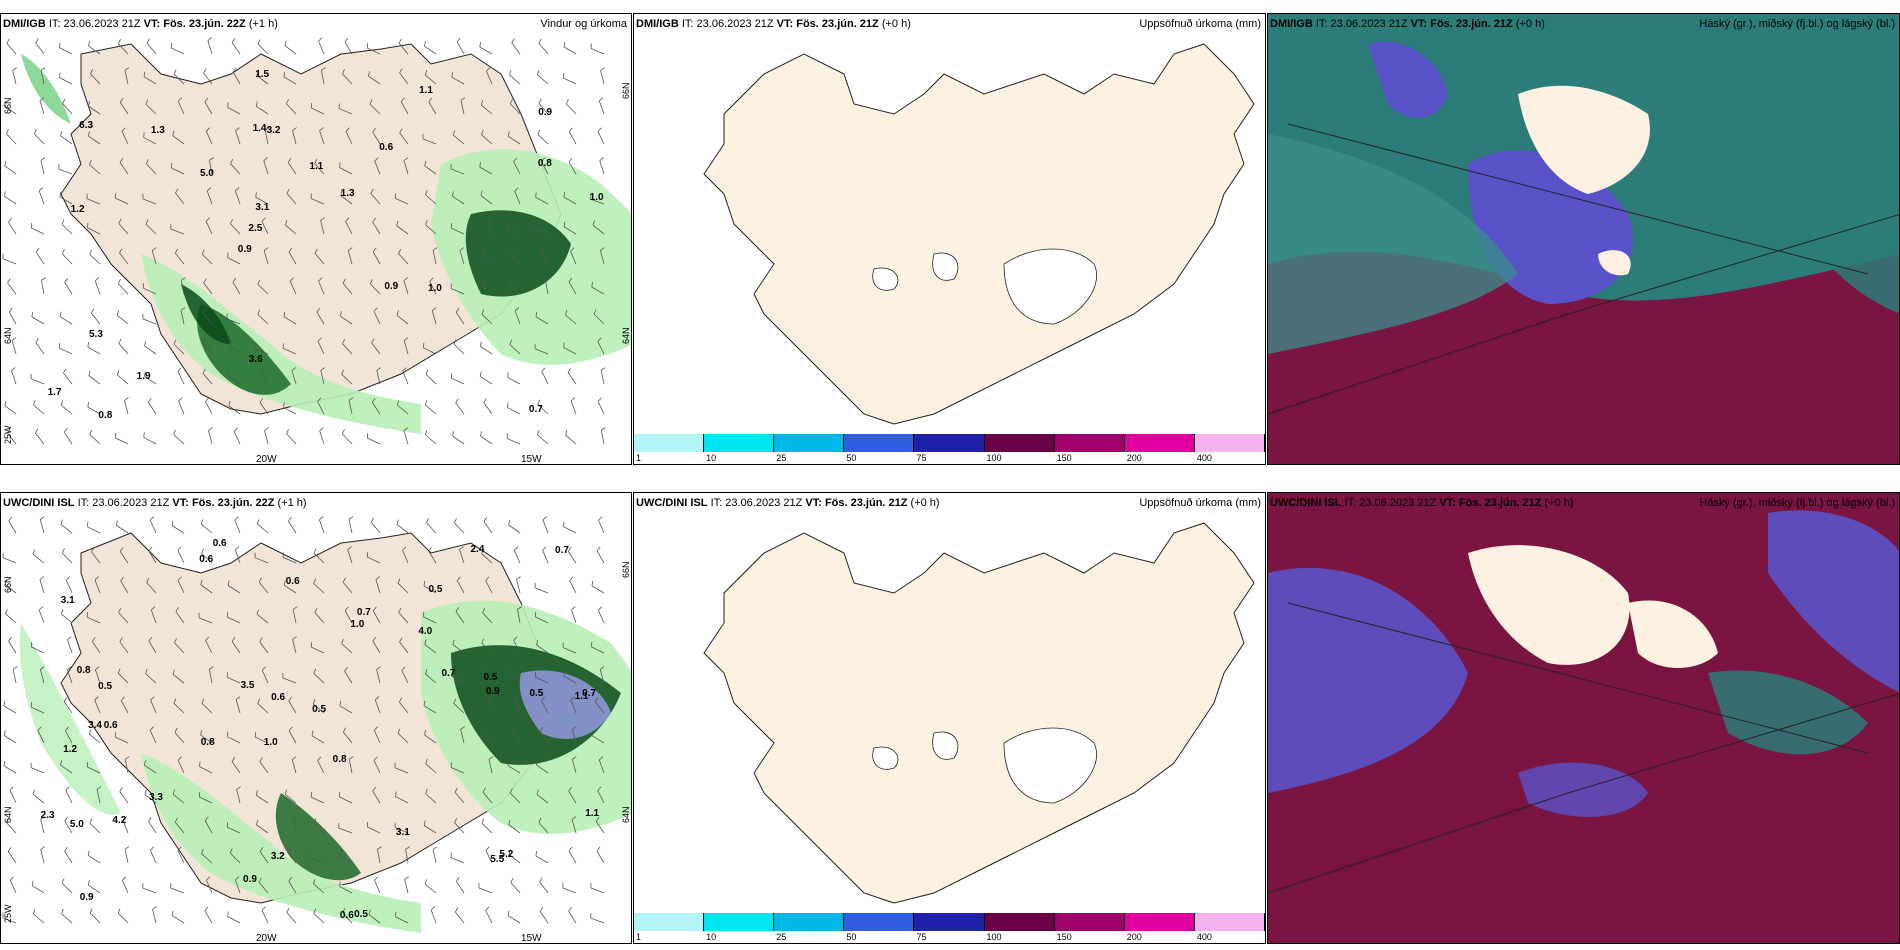 The width and height of the screenshot is (1900, 950). I want to click on colorbar-tick-label: 400, so click(1204, 937).